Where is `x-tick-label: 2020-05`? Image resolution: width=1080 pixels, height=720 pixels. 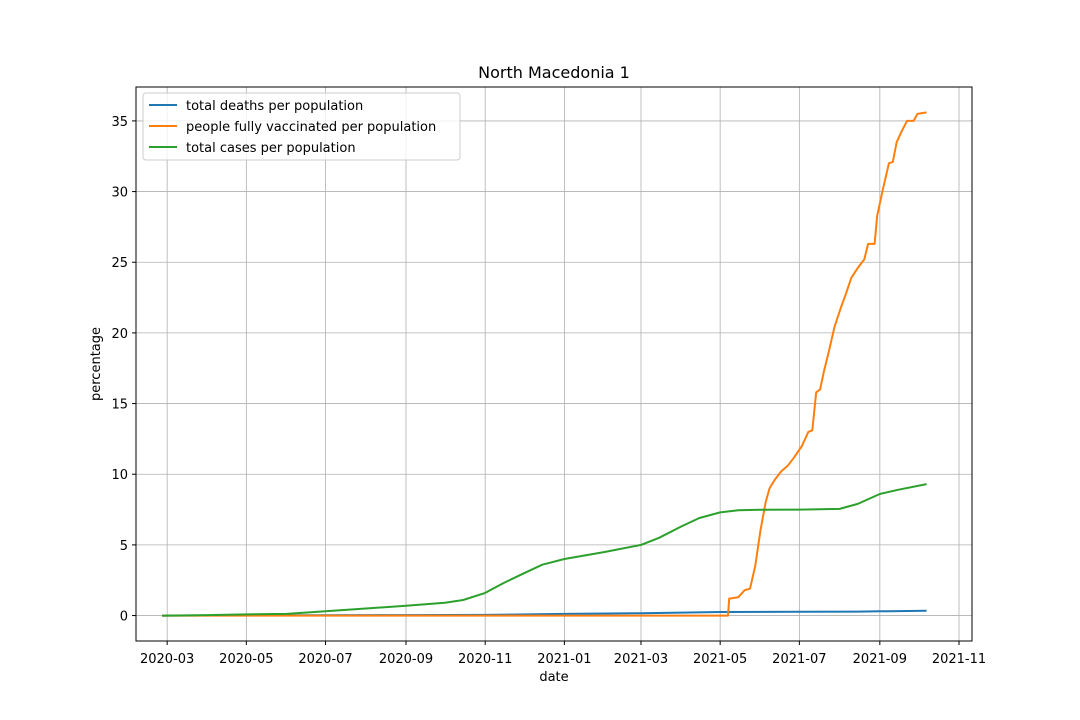 x-tick-label: 2020-05 is located at coordinates (246, 659).